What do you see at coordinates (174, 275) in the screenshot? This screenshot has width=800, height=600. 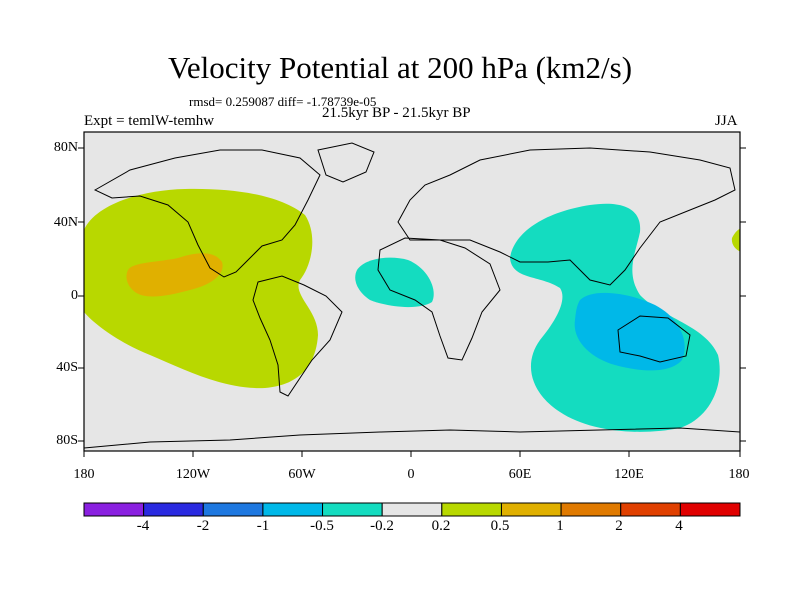 I see `positive-core` at bounding box center [174, 275].